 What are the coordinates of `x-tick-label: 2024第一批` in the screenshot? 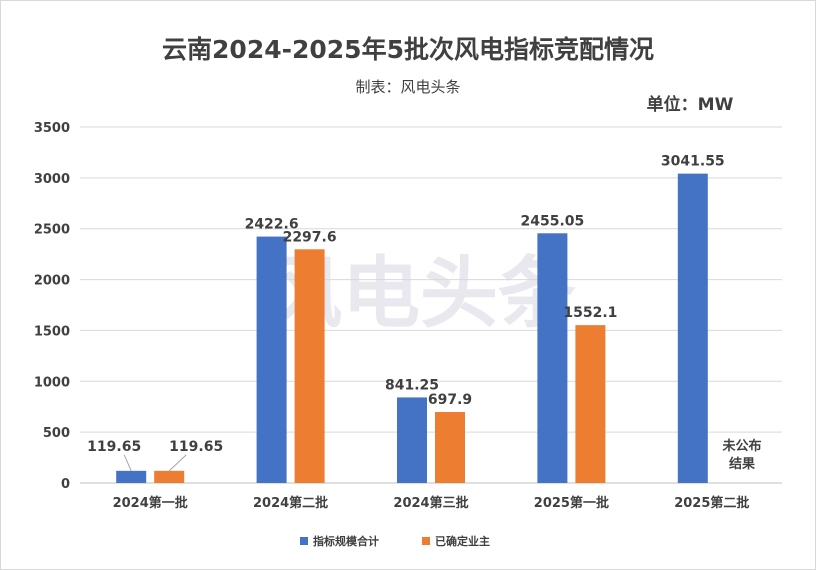 It's located at (150, 503).